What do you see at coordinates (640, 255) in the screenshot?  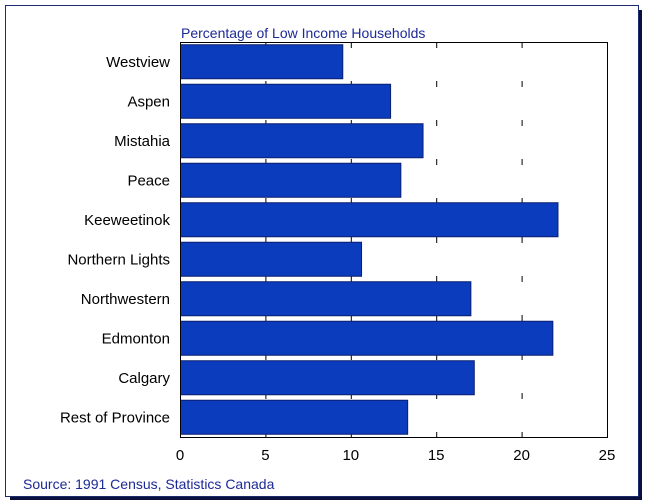 I see `frame-shadow-right` at bounding box center [640, 255].